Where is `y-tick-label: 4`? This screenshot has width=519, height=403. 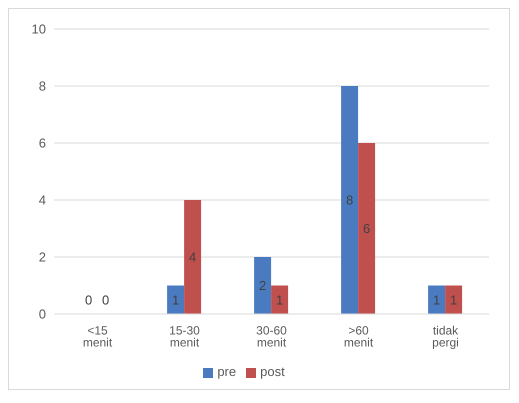
y-tick-label: 4 is located at coordinates (42, 200).